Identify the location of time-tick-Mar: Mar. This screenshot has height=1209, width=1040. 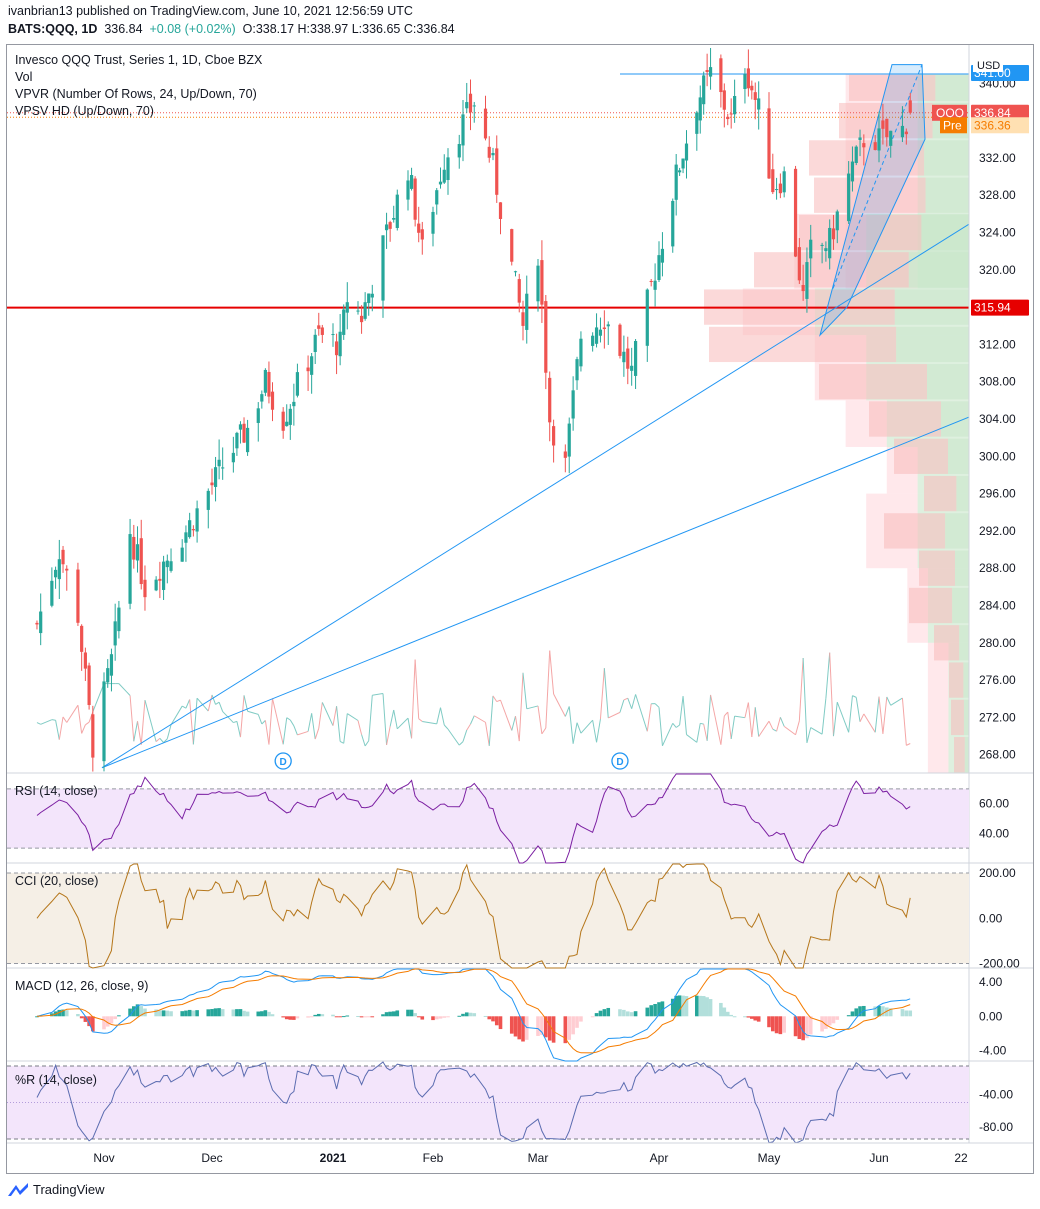
(538, 1158).